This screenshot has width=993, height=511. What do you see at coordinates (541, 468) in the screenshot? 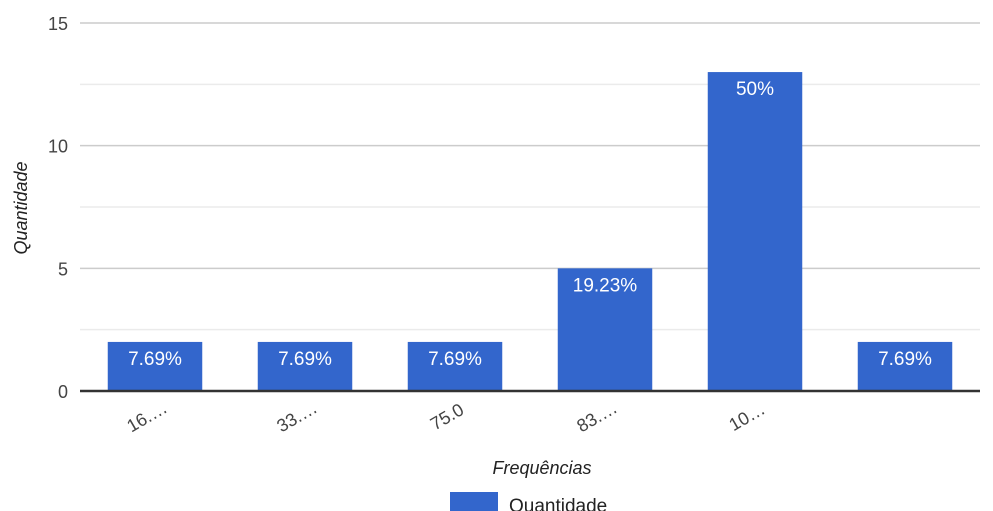
I see `x-axis-title: Frequências` at bounding box center [541, 468].